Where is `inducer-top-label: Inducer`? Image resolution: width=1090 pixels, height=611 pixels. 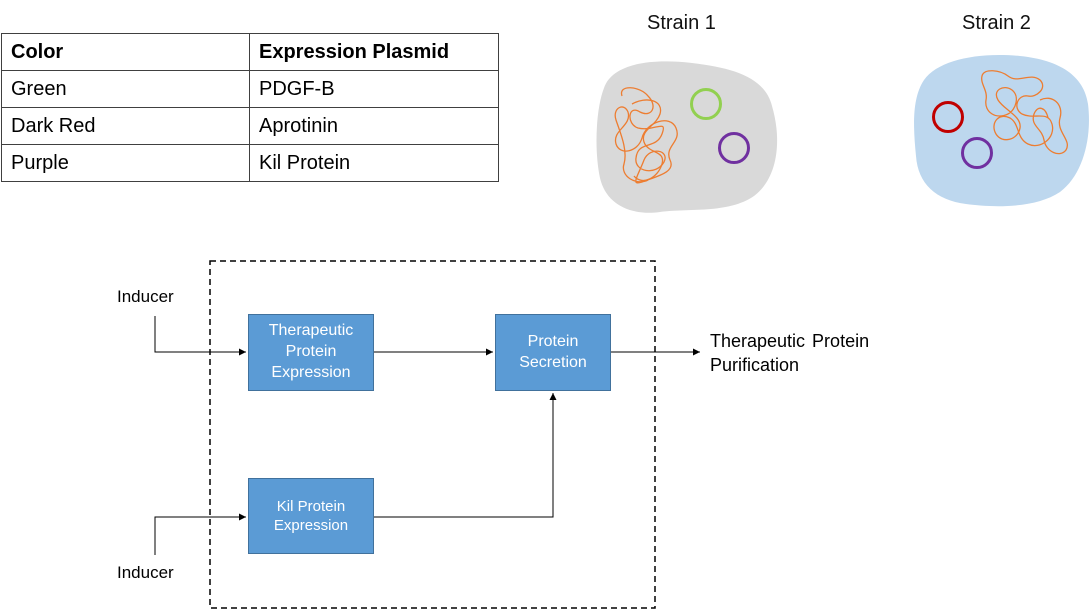
inducer-top-label: Inducer is located at coordinates (145, 296).